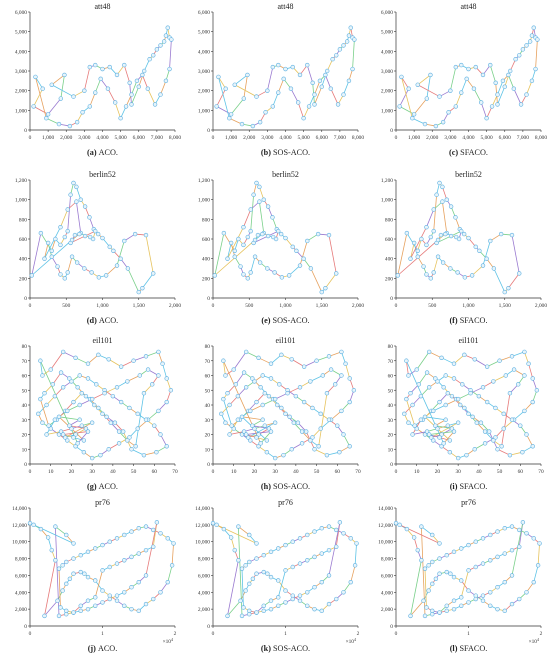  I want to click on x-tick-label: 6,000, so click(139, 138).